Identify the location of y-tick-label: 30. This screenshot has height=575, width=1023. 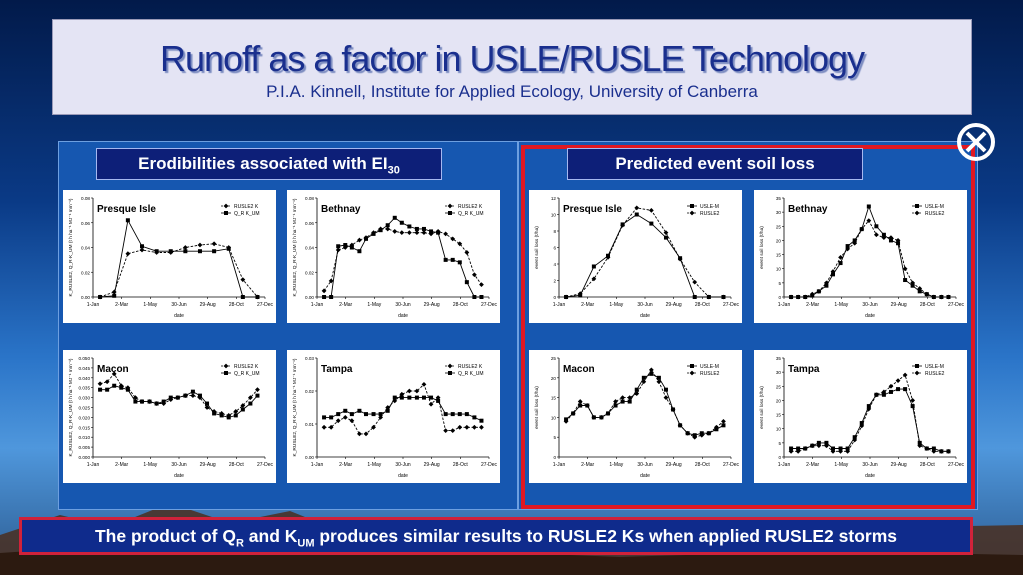
(779, 212).